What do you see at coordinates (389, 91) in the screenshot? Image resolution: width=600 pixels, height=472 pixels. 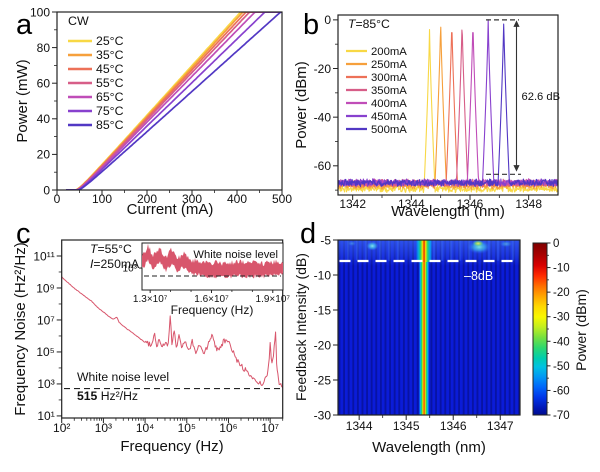 I see `legend-label: 350mA` at bounding box center [389, 91].